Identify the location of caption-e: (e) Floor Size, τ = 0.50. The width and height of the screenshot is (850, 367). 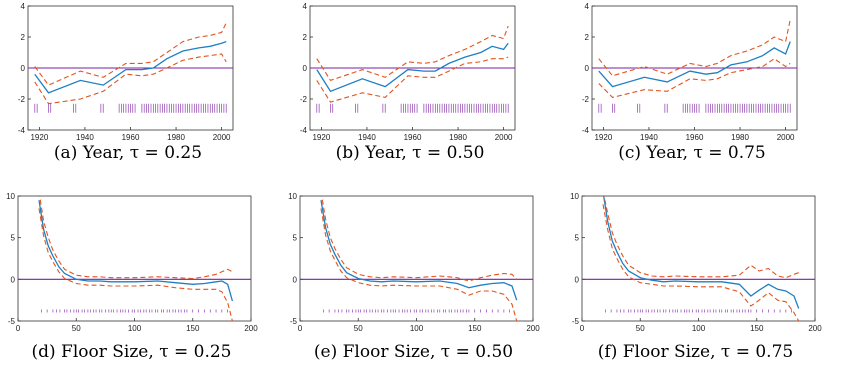
(413, 352).